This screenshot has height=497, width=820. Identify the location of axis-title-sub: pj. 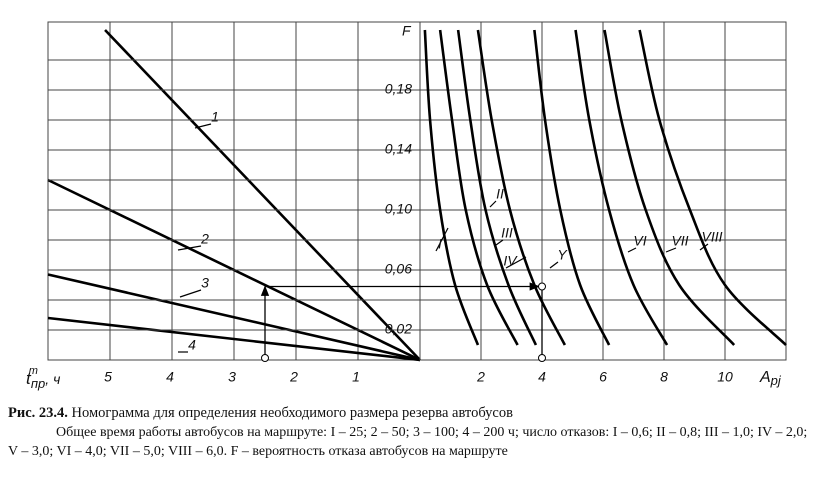
(776, 380).